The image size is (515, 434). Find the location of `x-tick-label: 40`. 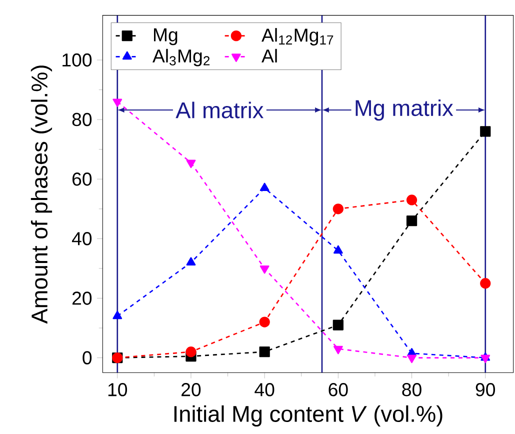

x-tick-label: 40 is located at coordinates (264, 389).